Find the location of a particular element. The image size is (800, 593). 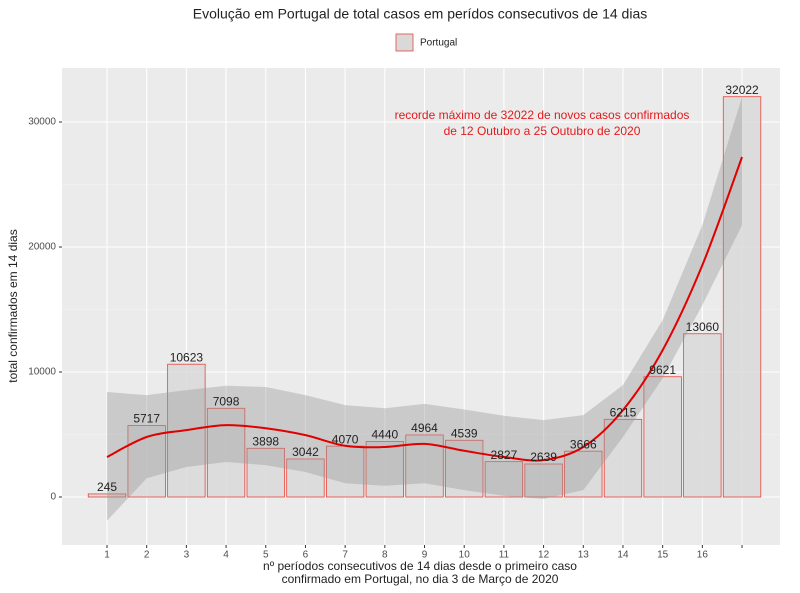

x-tick-label: 4 is located at coordinates (226, 555).